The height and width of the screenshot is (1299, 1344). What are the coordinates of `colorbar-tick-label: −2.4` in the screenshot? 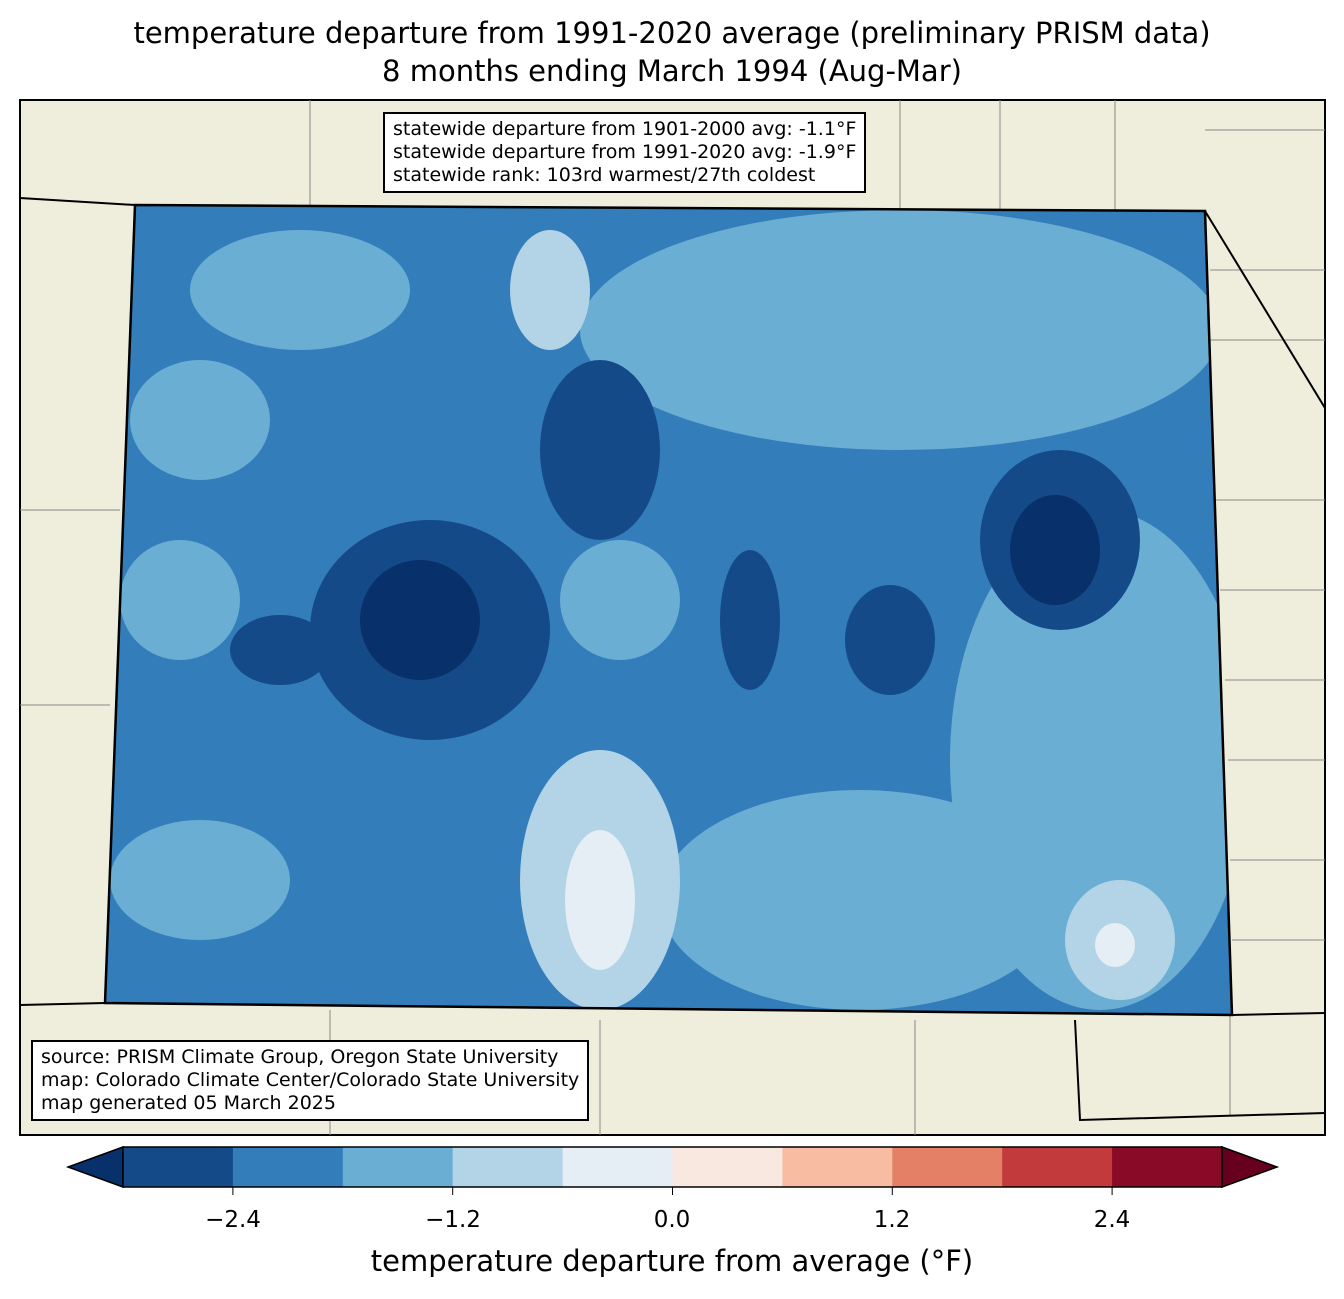 It's located at (233, 1220).